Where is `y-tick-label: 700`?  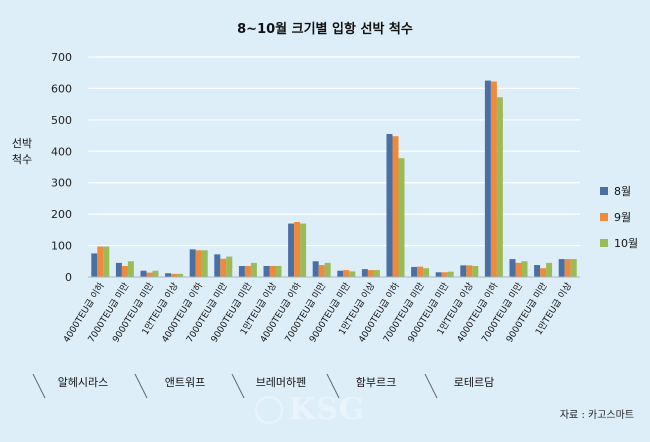 y-tick-label: 700 is located at coordinates (61, 57).